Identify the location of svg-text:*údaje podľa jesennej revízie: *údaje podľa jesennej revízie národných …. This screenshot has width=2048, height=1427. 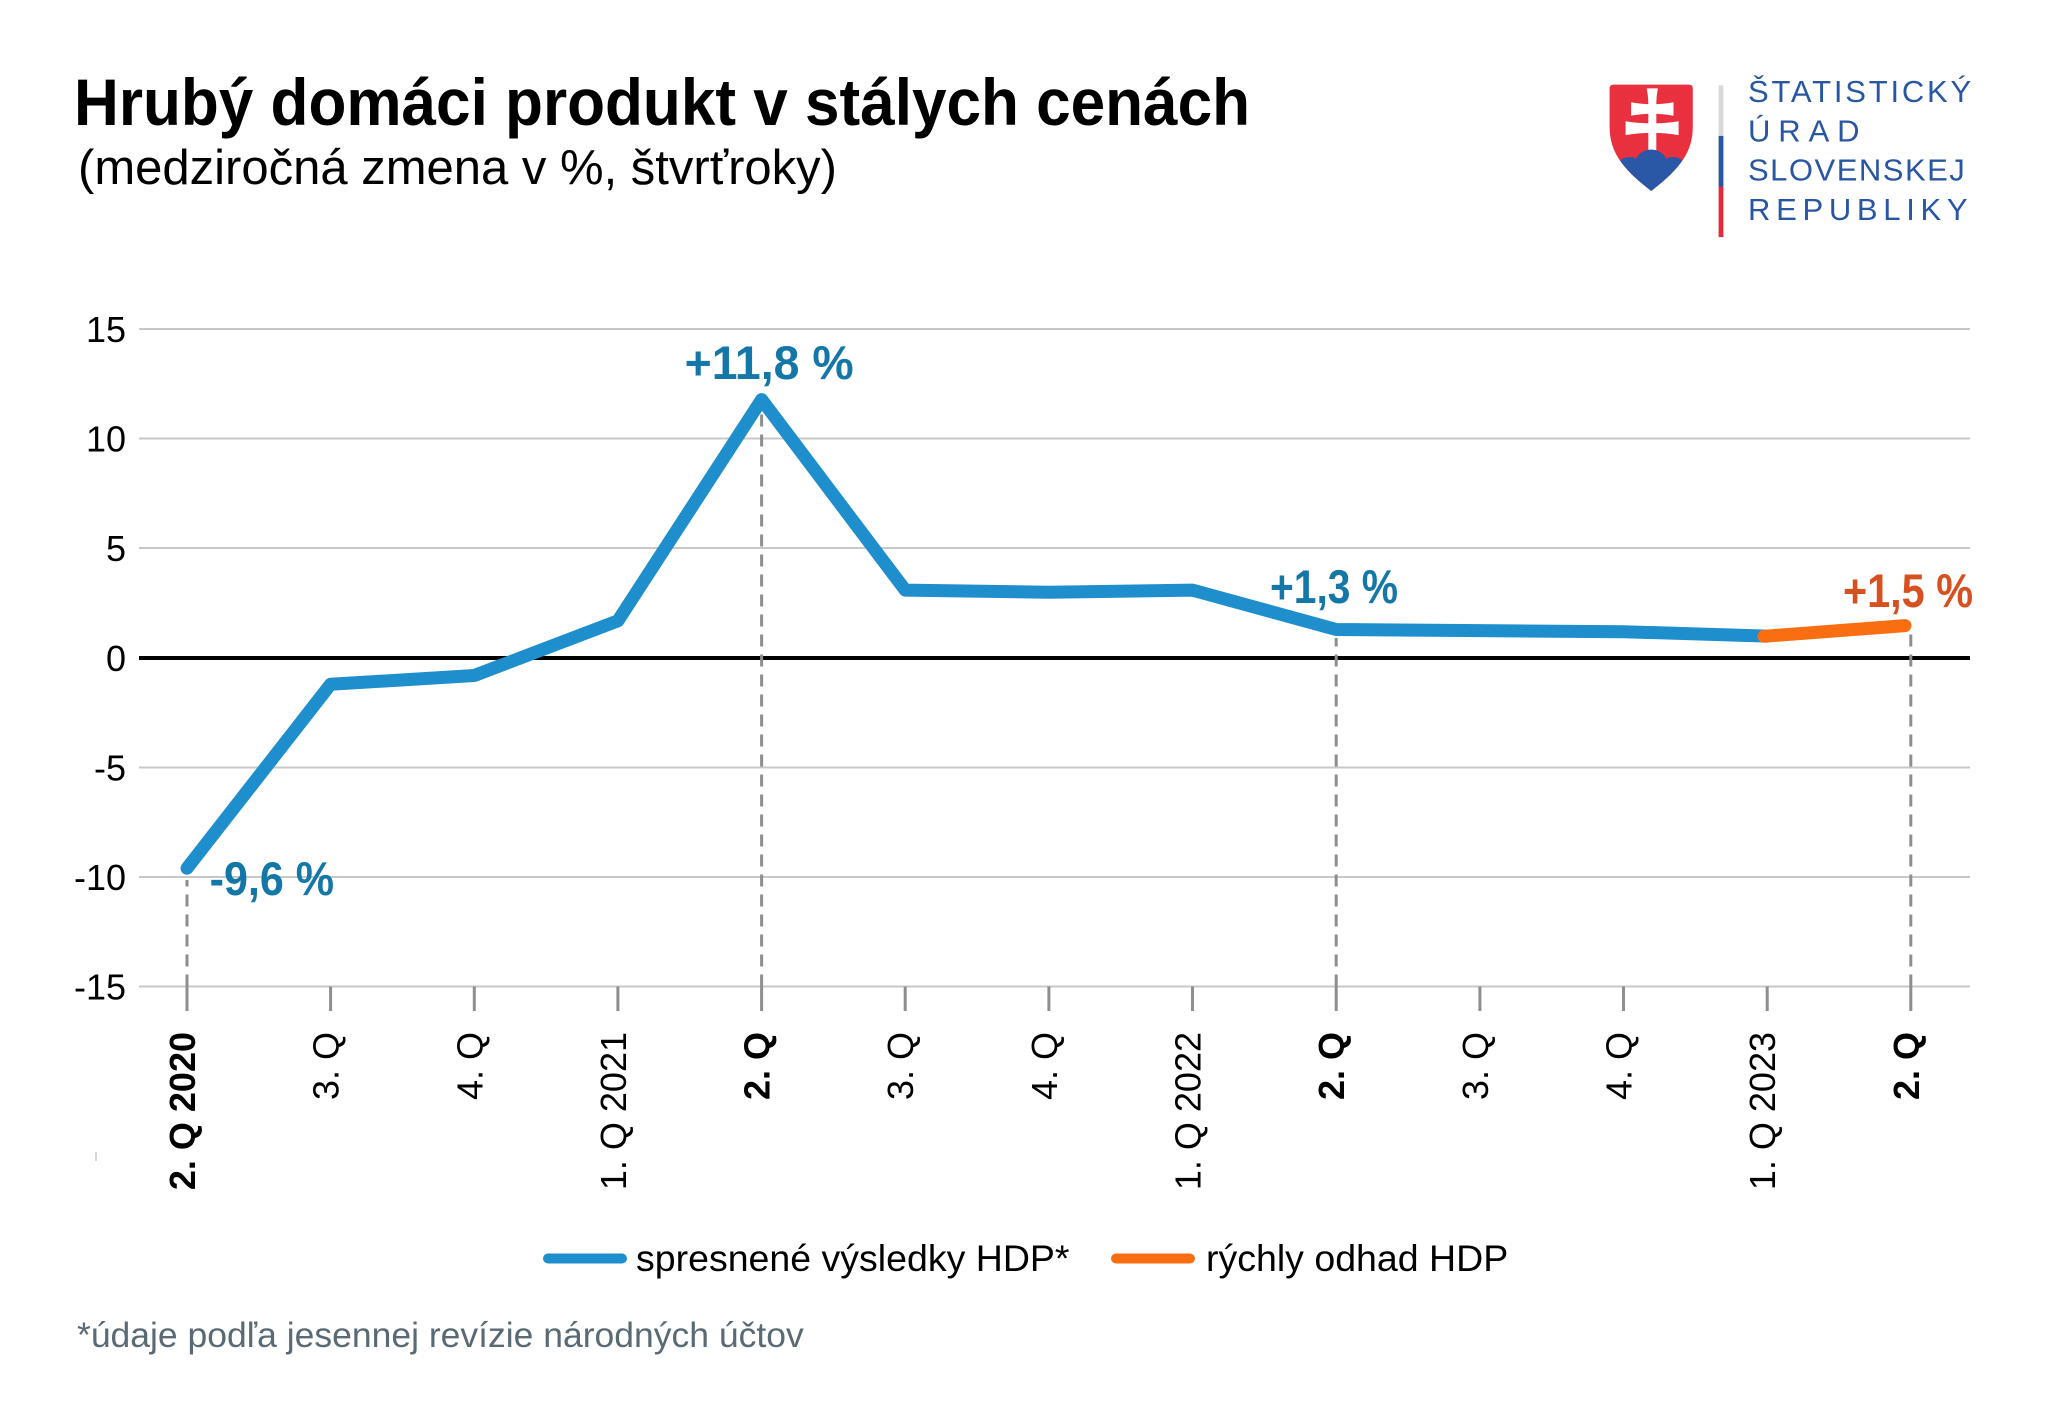
(440, 1335).